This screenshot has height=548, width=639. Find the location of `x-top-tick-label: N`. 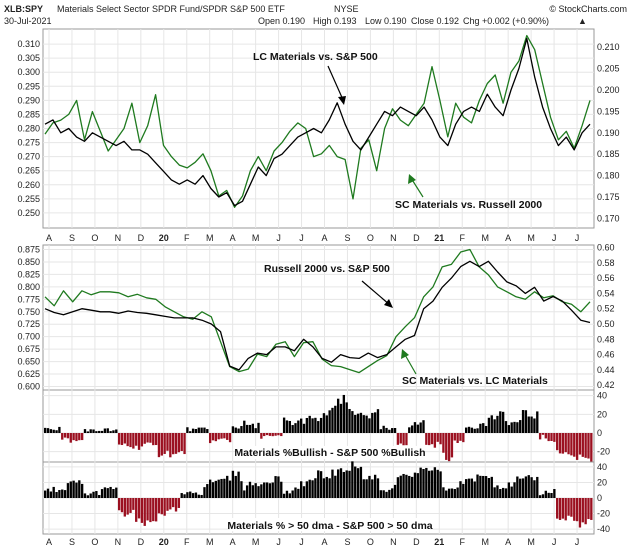

x-top-tick-label: N is located at coordinates (118, 238).